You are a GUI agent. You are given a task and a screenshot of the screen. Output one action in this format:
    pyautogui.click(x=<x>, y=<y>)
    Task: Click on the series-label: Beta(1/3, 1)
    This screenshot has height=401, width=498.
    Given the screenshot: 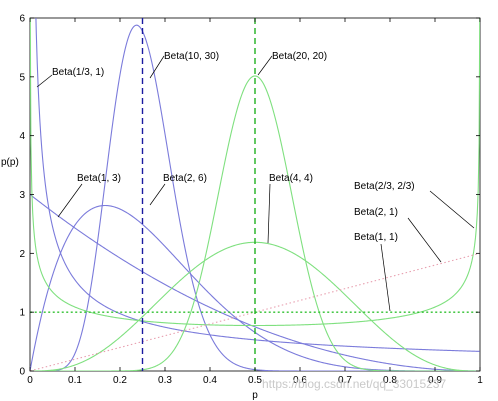 What is the action you would take?
    pyautogui.click(x=78, y=72)
    